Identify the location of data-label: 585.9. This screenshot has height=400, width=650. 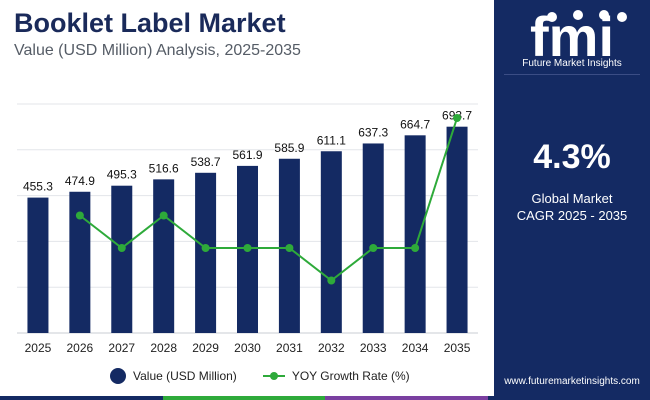
(289, 148).